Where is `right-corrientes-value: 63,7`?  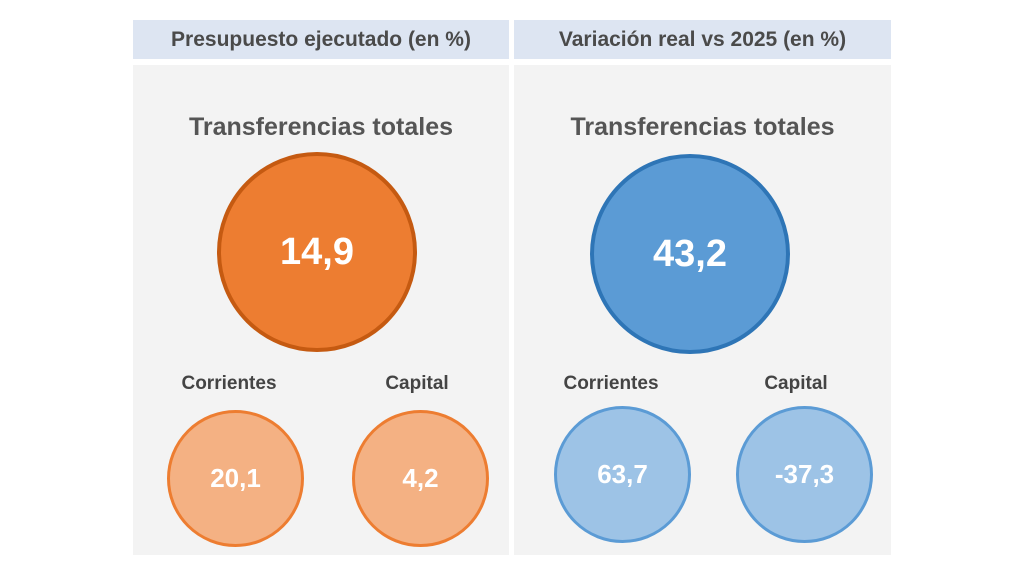 right-corrientes-value: 63,7 is located at coordinates (622, 474).